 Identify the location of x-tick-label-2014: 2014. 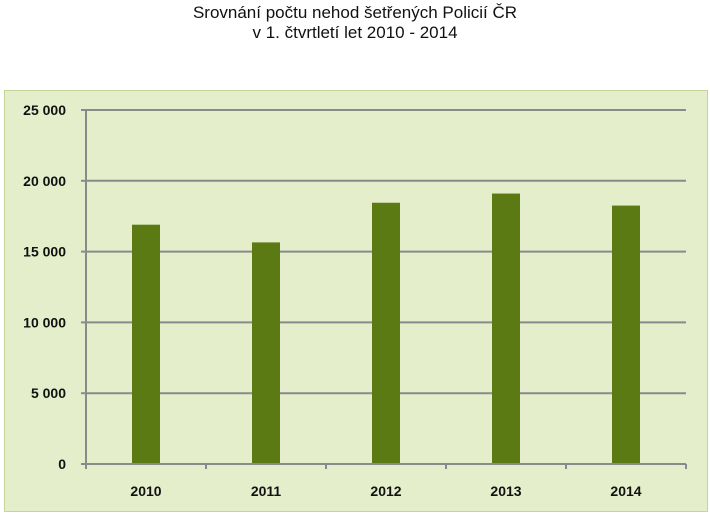
(625, 491).